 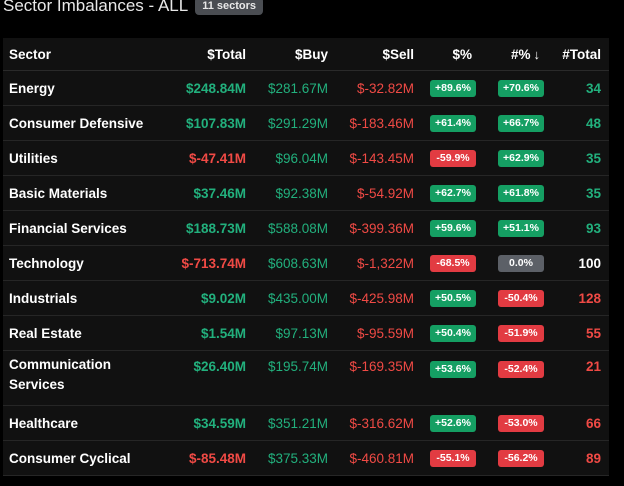 I want to click on count-total-value: 100, so click(x=579, y=263).